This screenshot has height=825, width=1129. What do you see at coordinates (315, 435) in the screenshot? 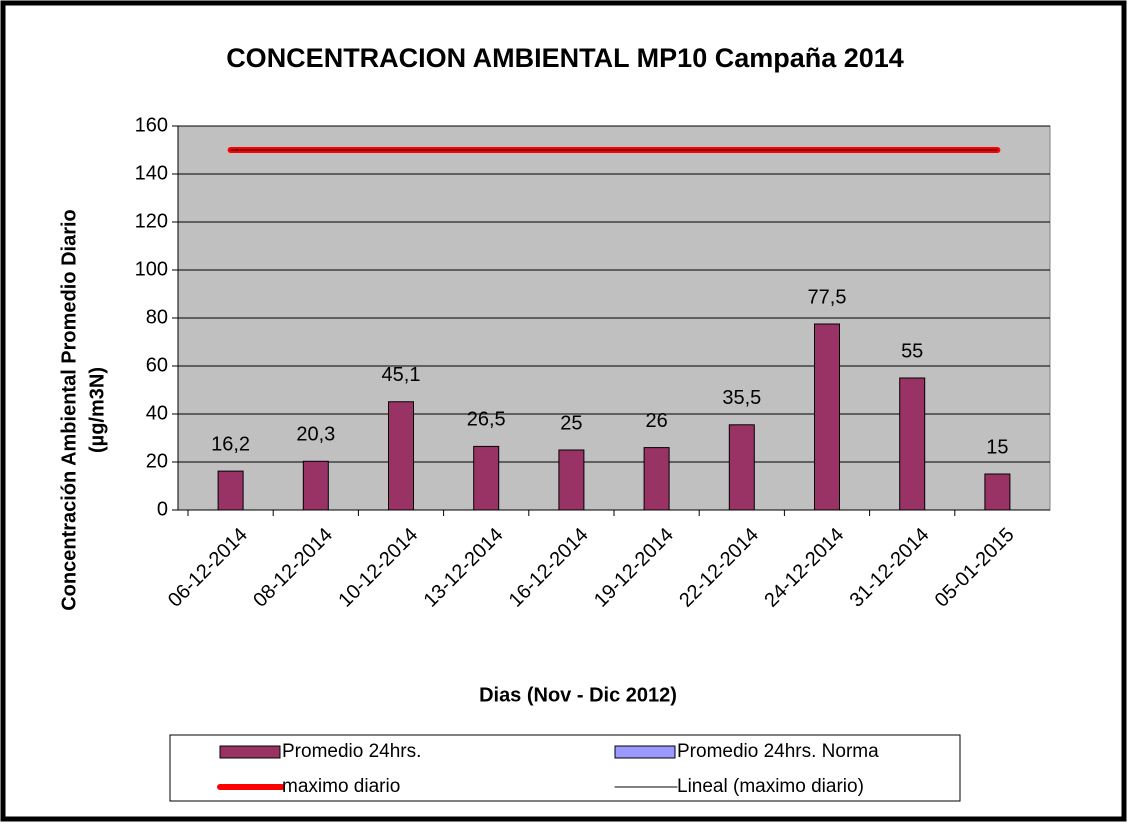
I see `data-label: 20,3` at bounding box center [315, 435].